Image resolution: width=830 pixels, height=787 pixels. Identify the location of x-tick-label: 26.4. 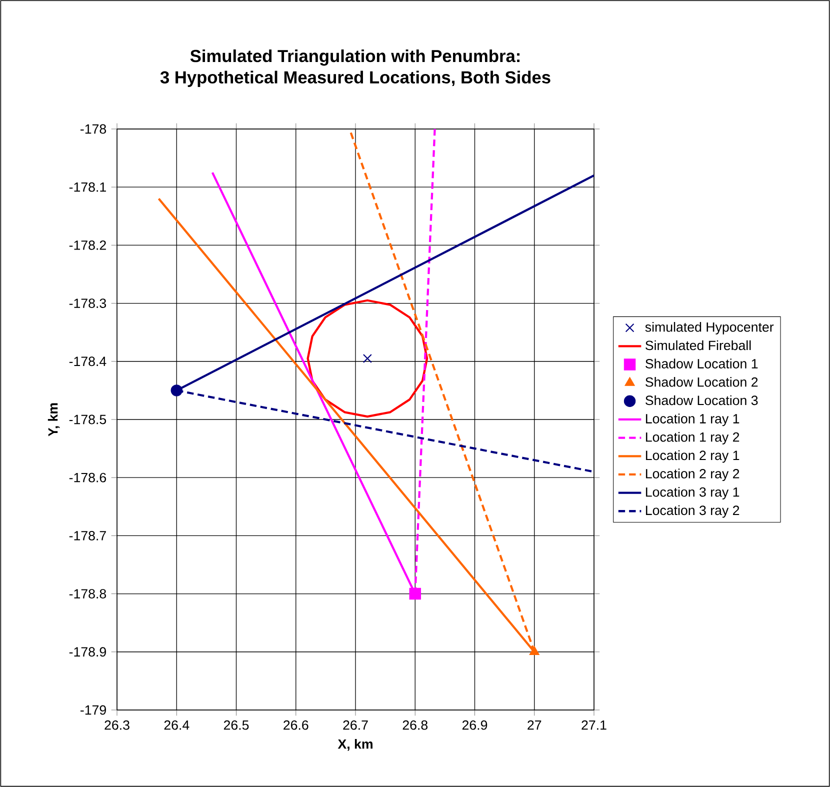
(177, 725).